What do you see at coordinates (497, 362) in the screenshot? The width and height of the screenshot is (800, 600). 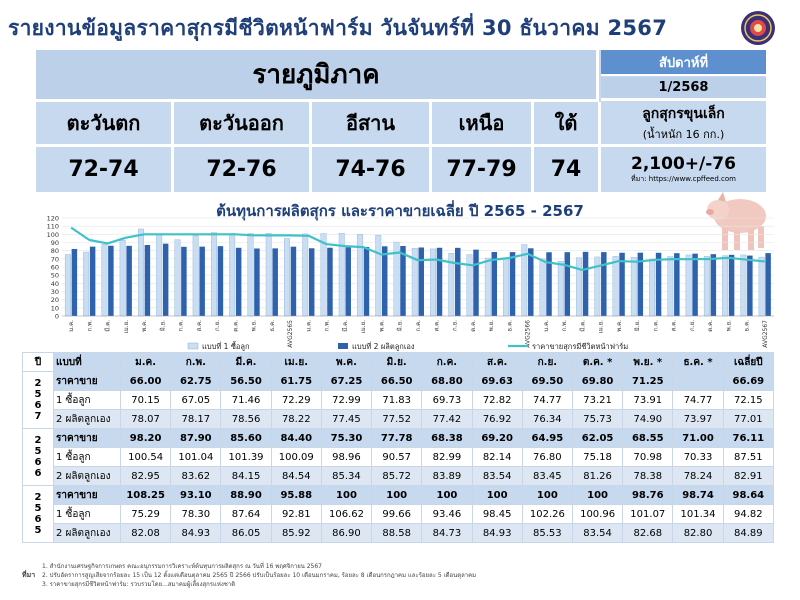 I see `column-header: ส.ค.` at bounding box center [497, 362].